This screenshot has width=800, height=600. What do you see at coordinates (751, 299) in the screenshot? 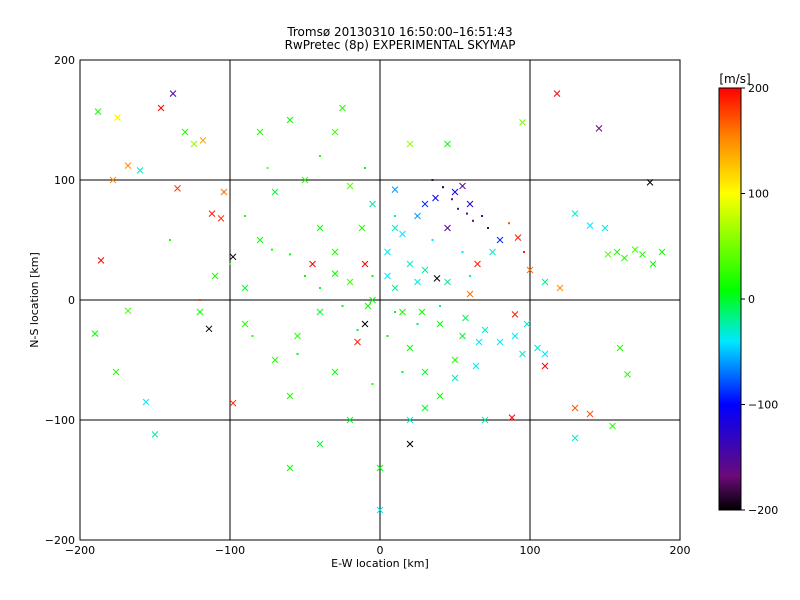
I see `colorbar-tick-label: 0` at bounding box center [751, 299].